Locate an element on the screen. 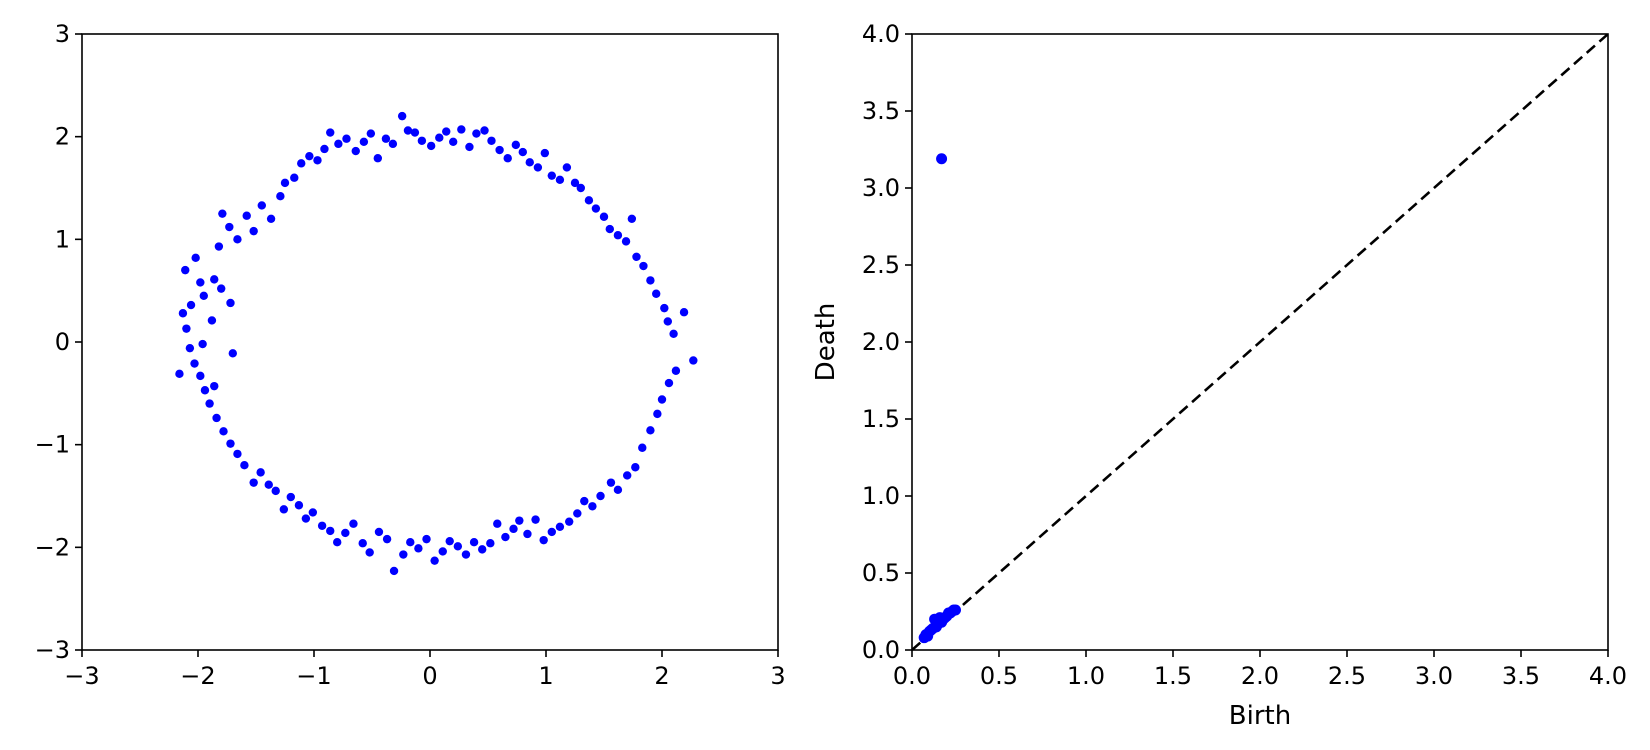  persistence-x-ticks: 0.0 0.5 1.0 1.5 2.0 2.5 3.0 3.5 4.0 is located at coordinates (1260, 670).